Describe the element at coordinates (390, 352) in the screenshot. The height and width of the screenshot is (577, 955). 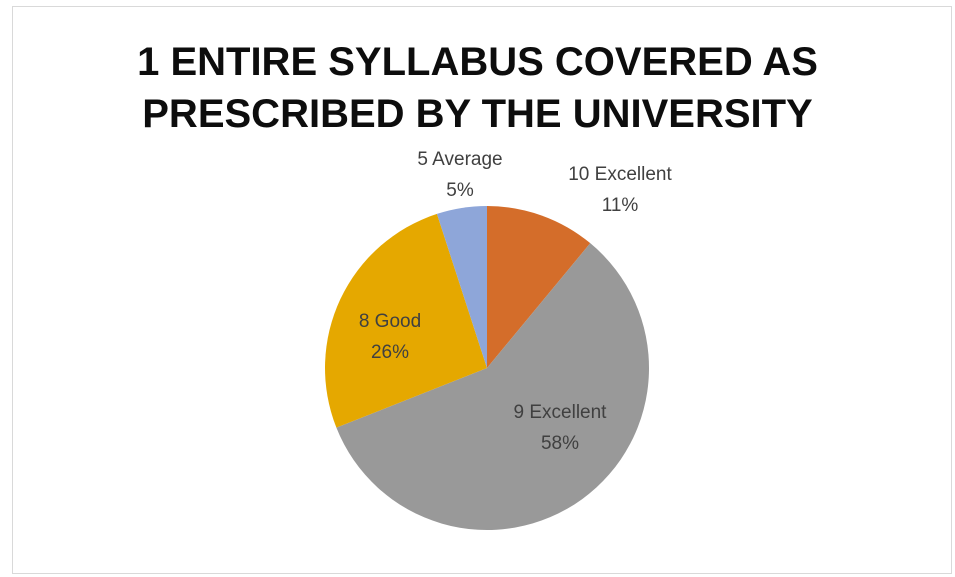
I see `slice-label-percent-8-good: 26%` at that location.